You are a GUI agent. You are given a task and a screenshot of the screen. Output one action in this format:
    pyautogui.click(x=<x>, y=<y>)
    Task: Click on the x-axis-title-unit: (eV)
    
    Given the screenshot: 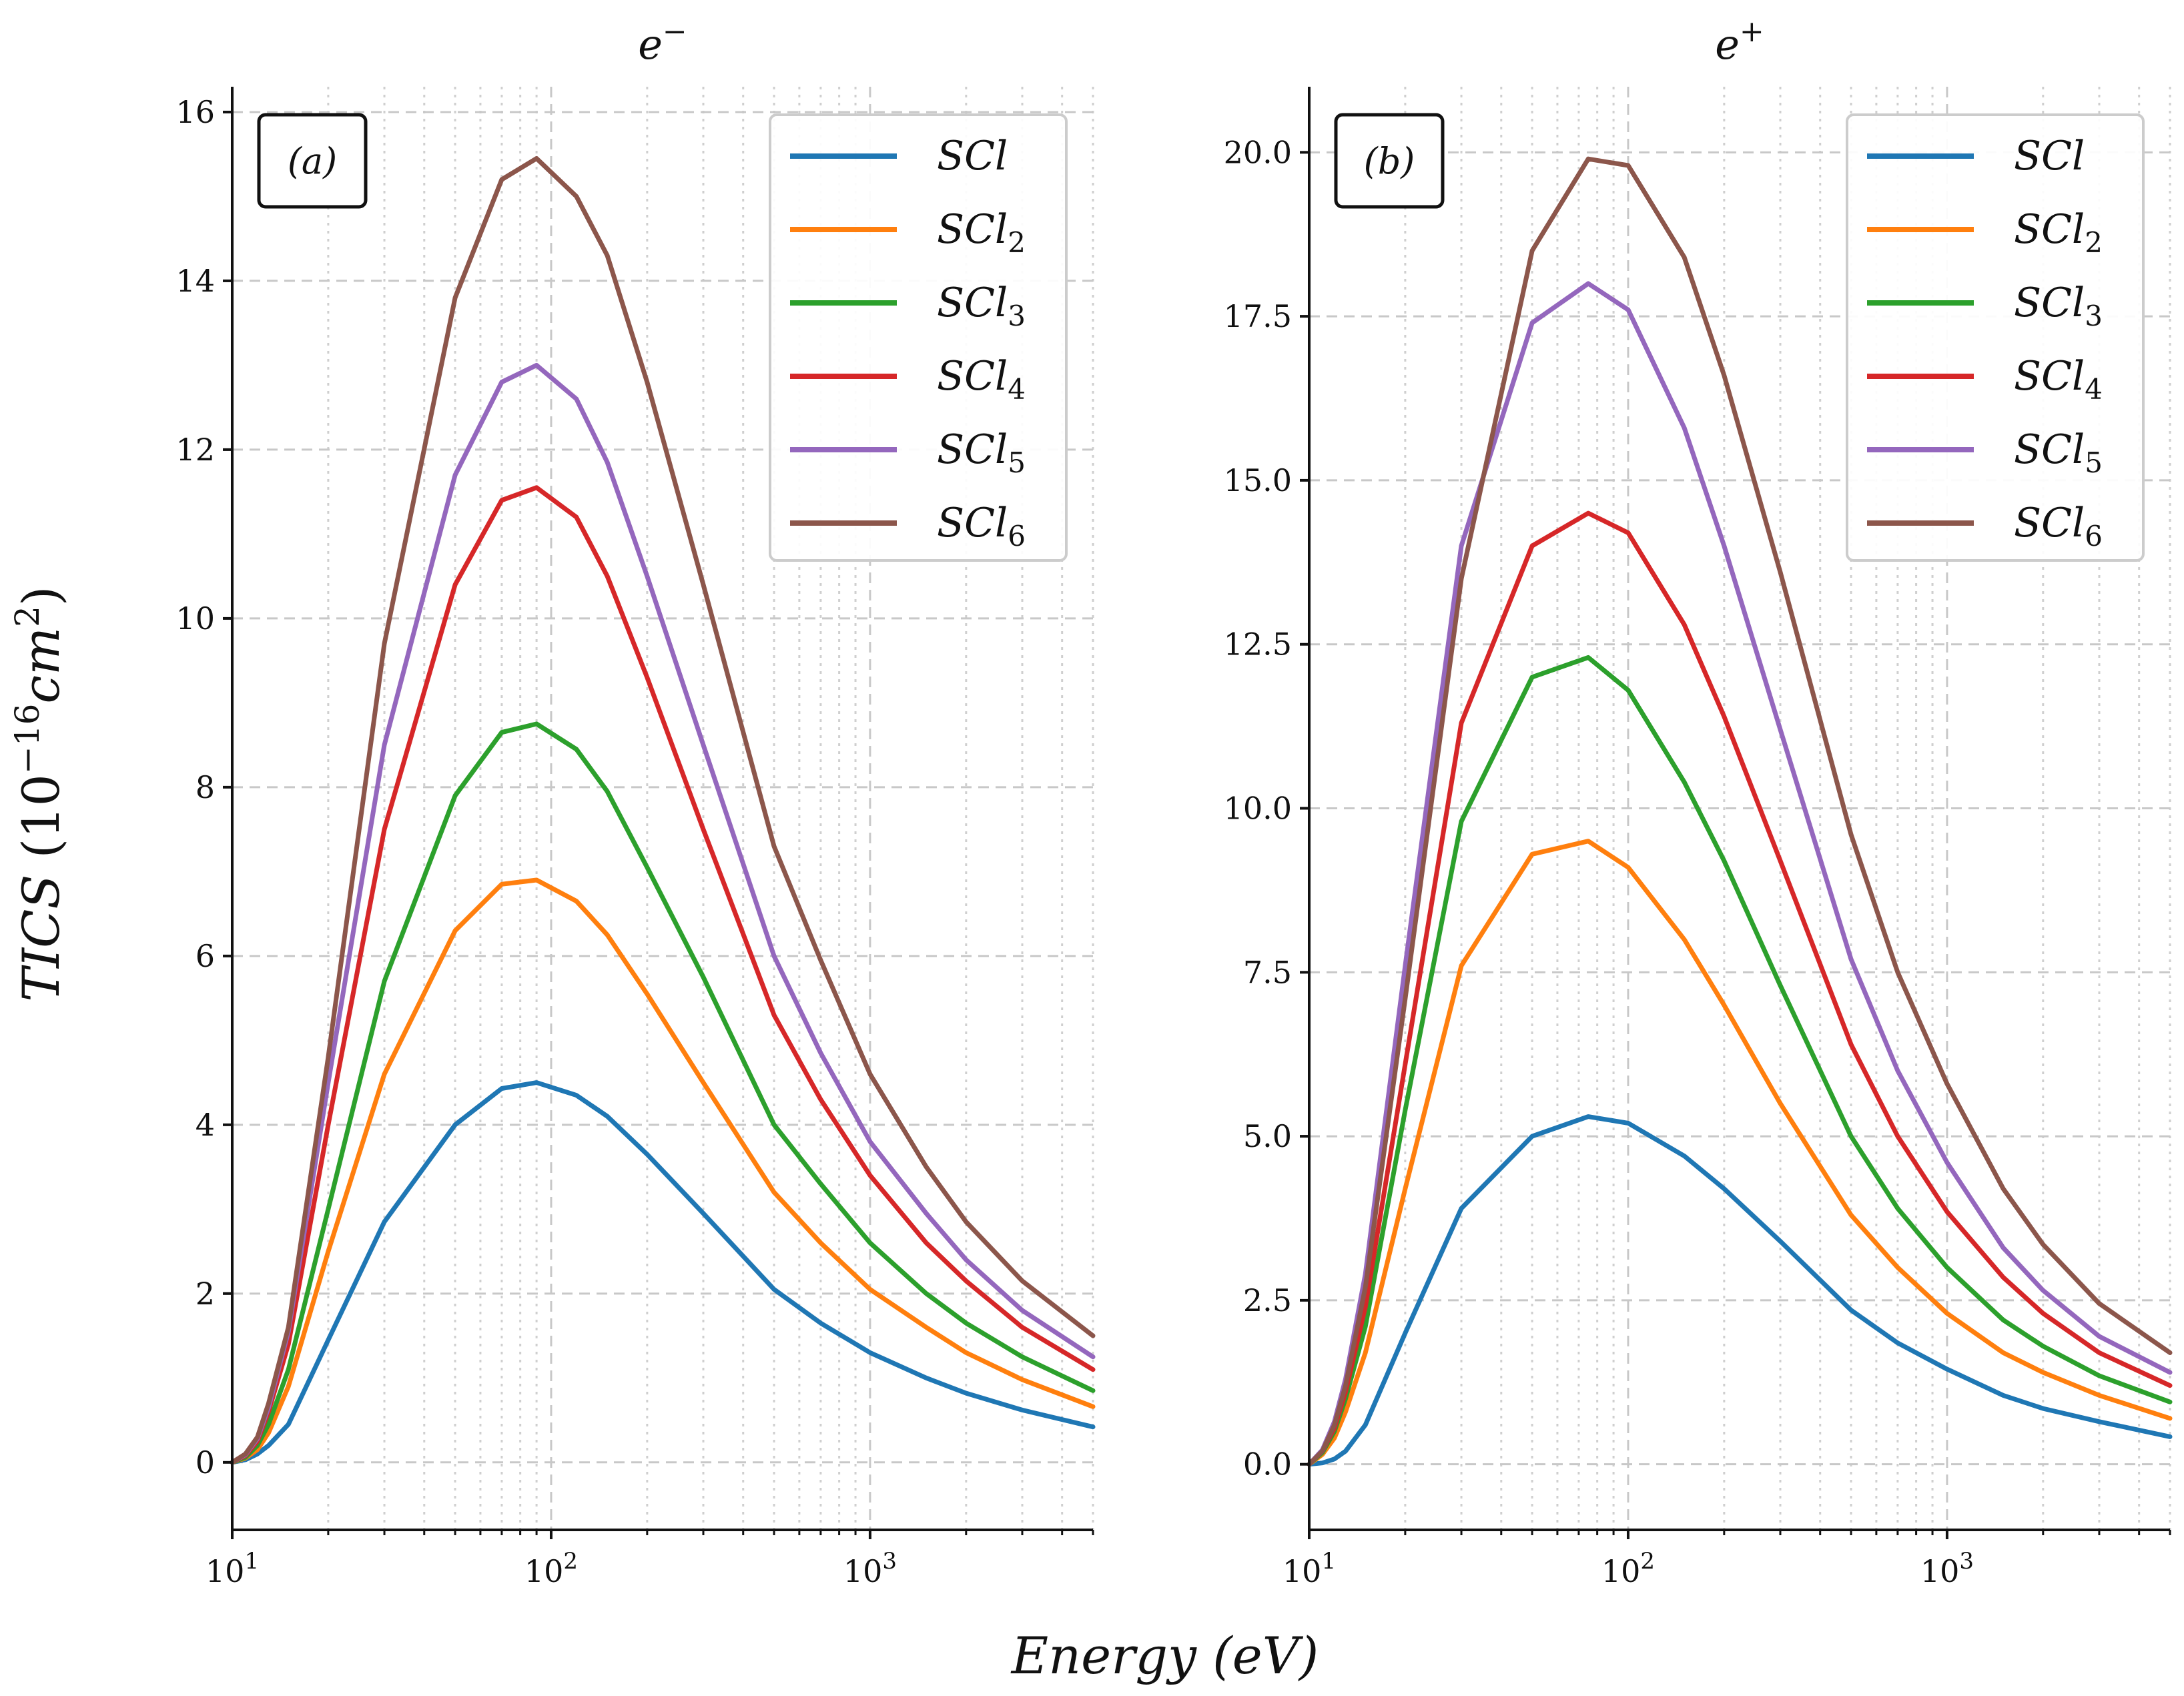 What is the action you would take?
    pyautogui.click(x=1257, y=1655)
    